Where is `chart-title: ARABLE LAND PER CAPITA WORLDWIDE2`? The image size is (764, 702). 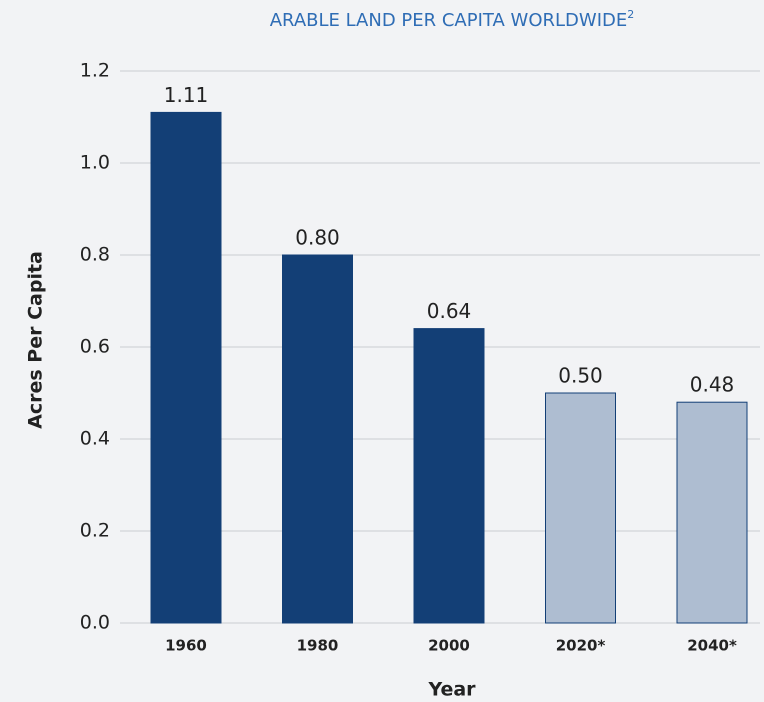
chart-title: ARABLE LAND PER CAPITA WORLDWIDE2 is located at coordinates (452, 19).